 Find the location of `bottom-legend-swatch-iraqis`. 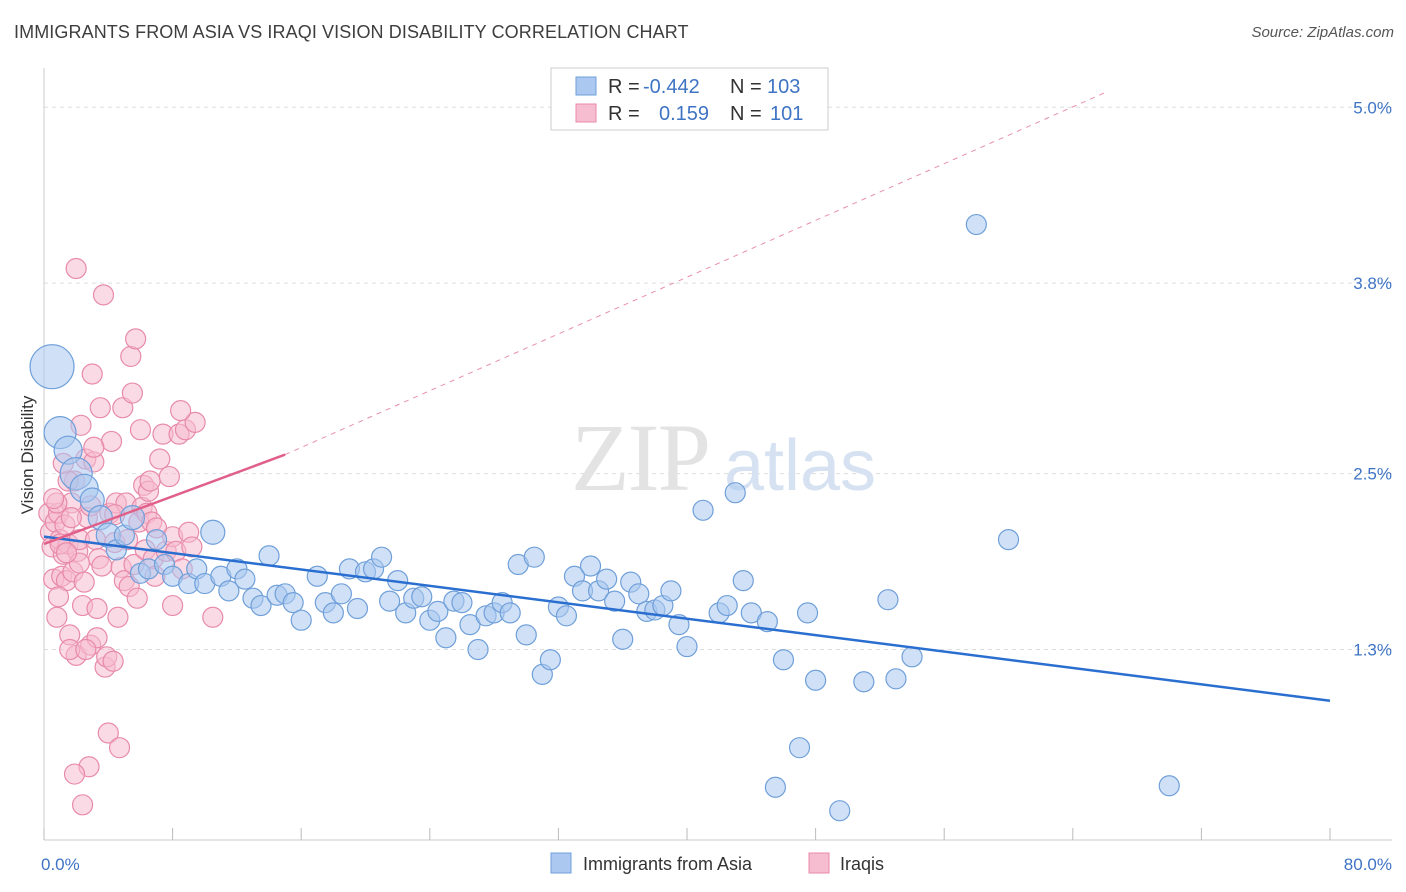

bottom-legend-swatch-iraqis is located at coordinates (819, 863).